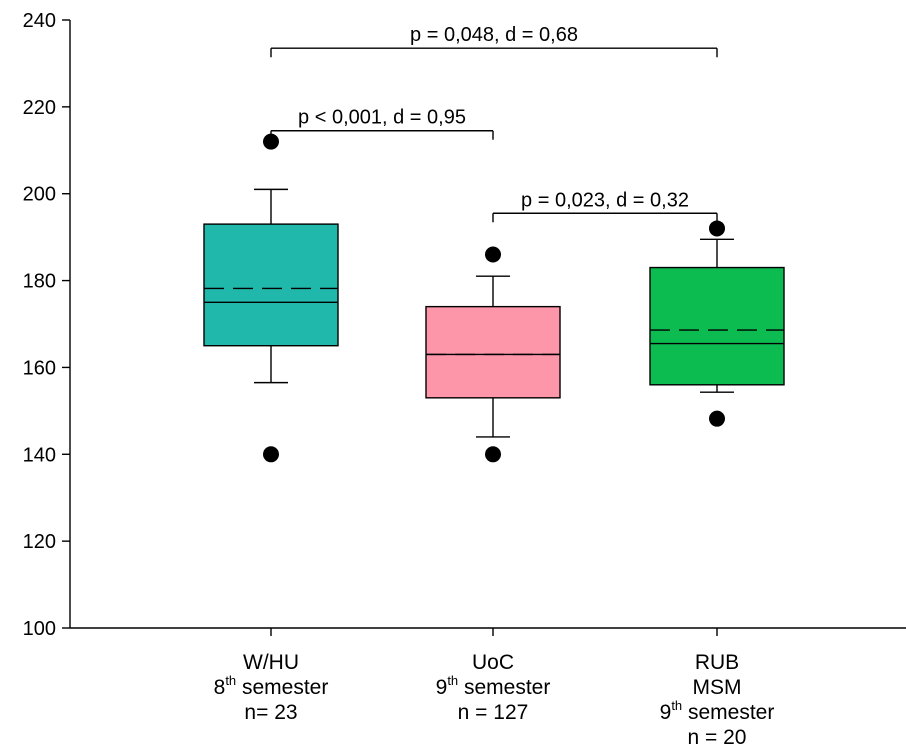 The image size is (906, 754). What do you see at coordinates (493, 712) in the screenshot?
I see `x-category-label-line: n = 127` at bounding box center [493, 712].